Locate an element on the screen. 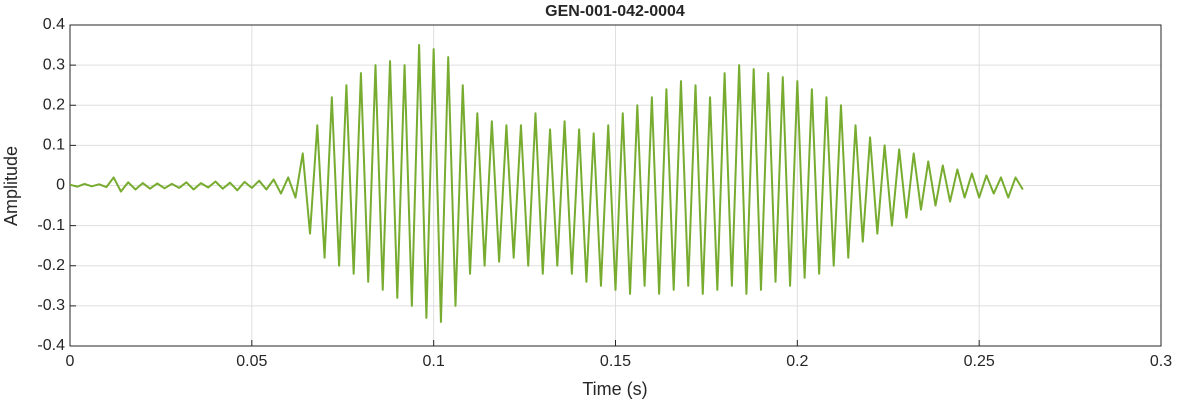 The height and width of the screenshot is (404, 1177). y-tick-label: -0.4 is located at coordinates (51, 345).